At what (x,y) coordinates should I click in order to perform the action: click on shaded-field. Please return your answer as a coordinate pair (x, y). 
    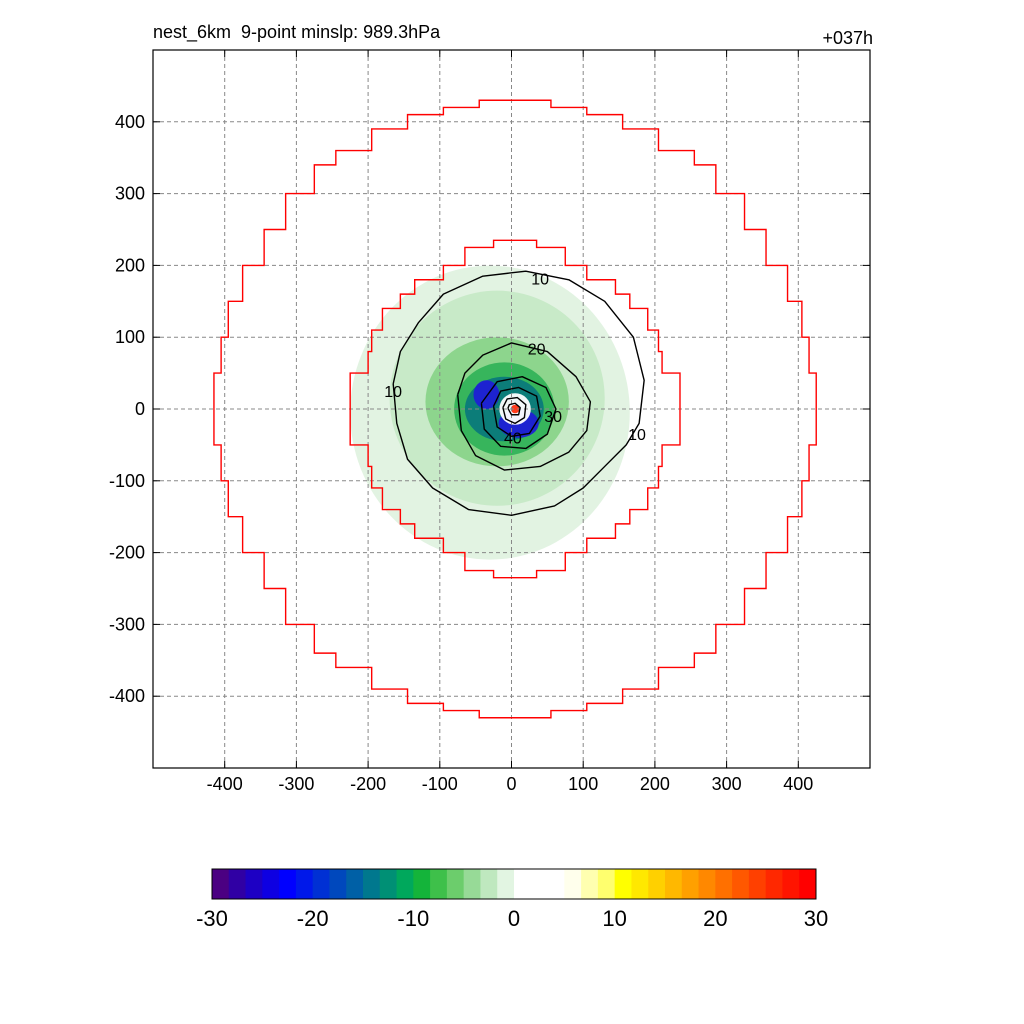
    Looking at the image, I should click on (490, 412).